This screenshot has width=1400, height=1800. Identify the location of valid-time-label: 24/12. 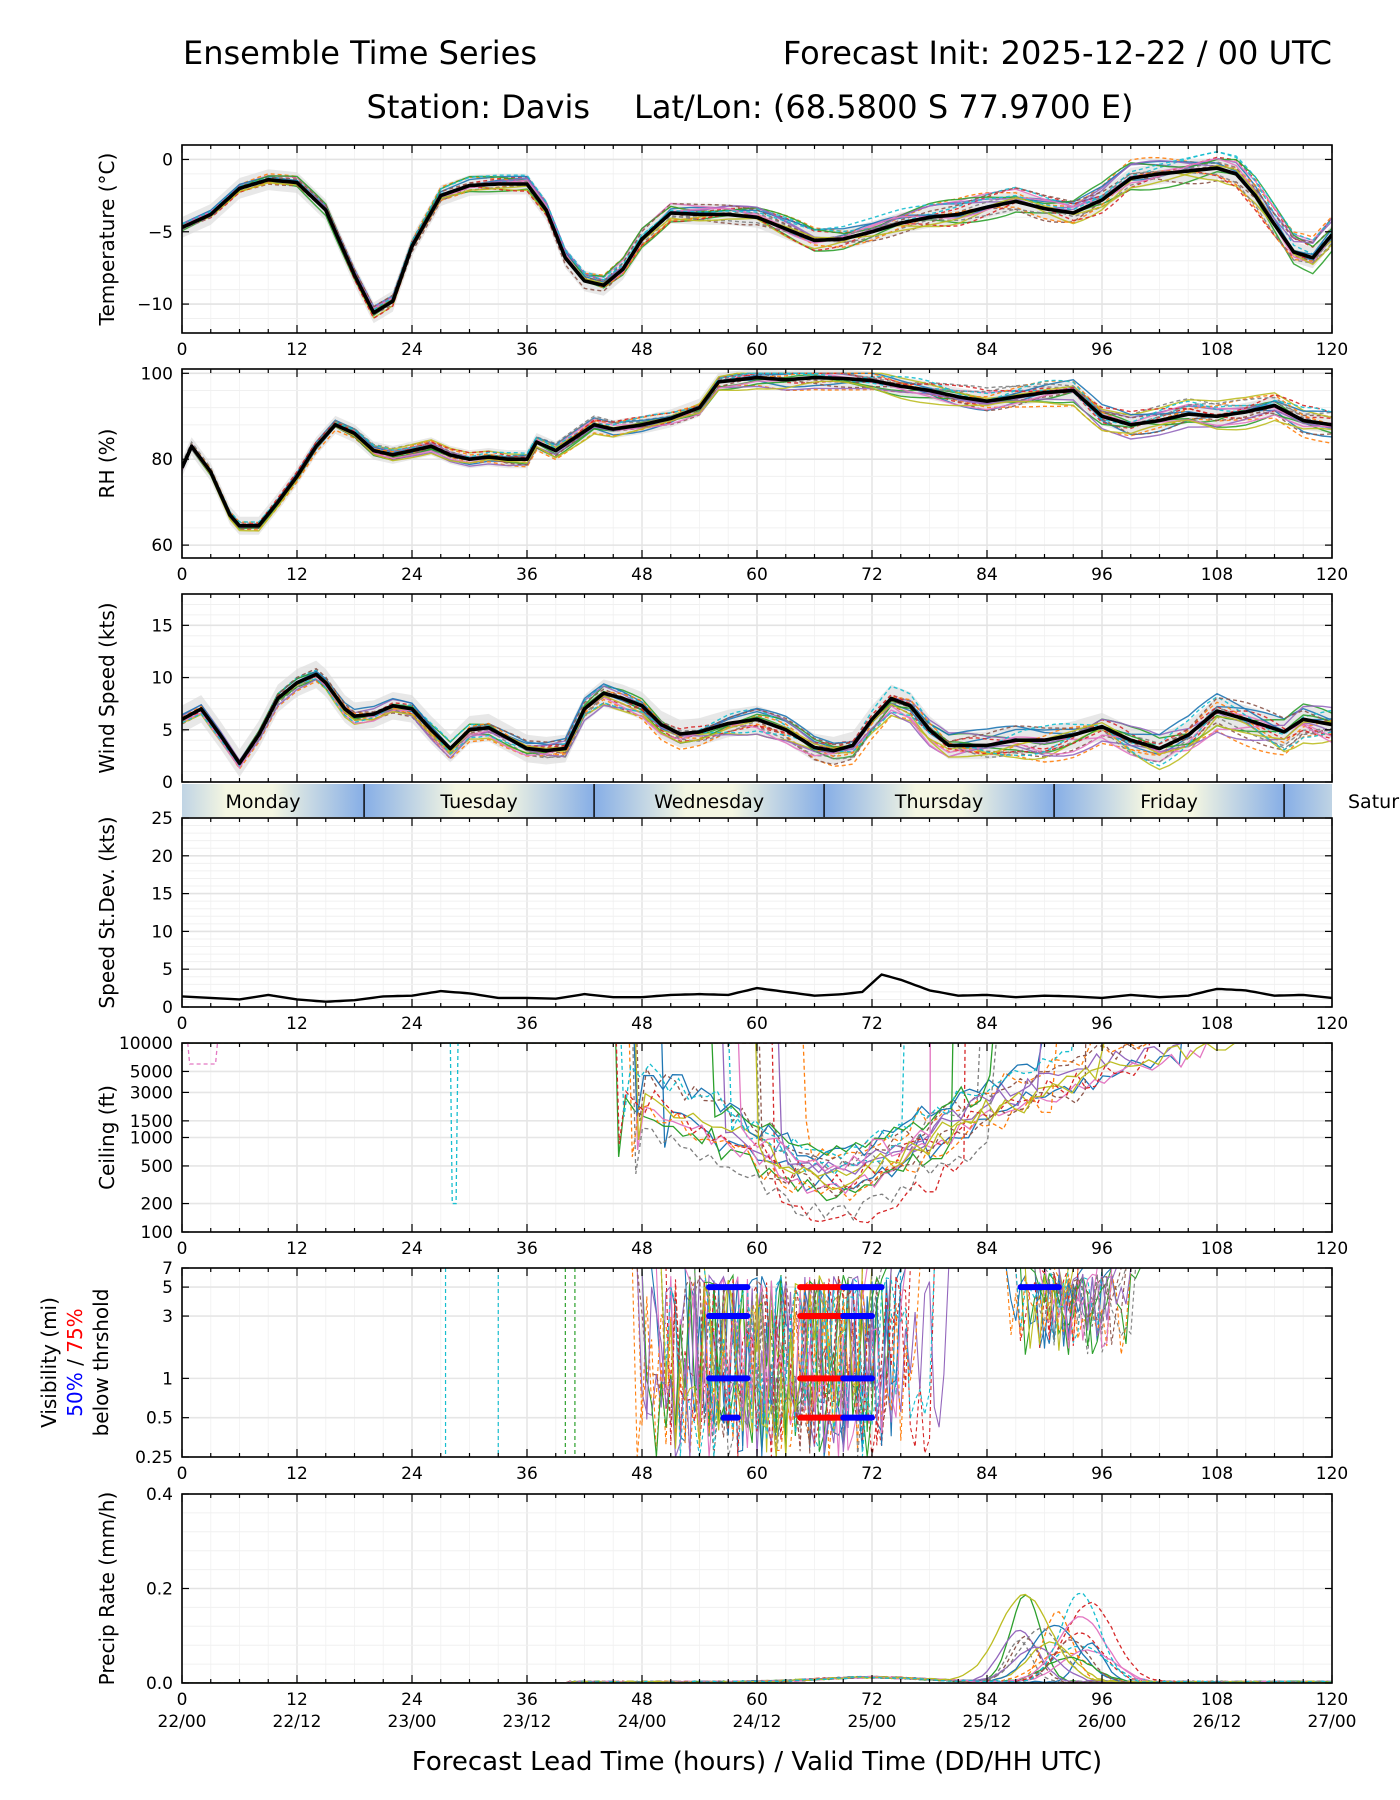
(757, 1722).